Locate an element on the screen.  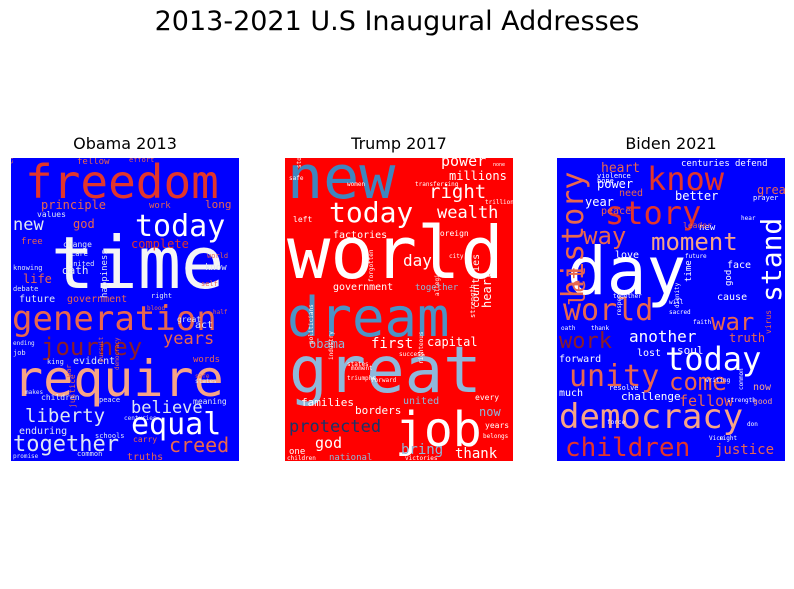
word-borders: borders is located at coordinates (378, 410).